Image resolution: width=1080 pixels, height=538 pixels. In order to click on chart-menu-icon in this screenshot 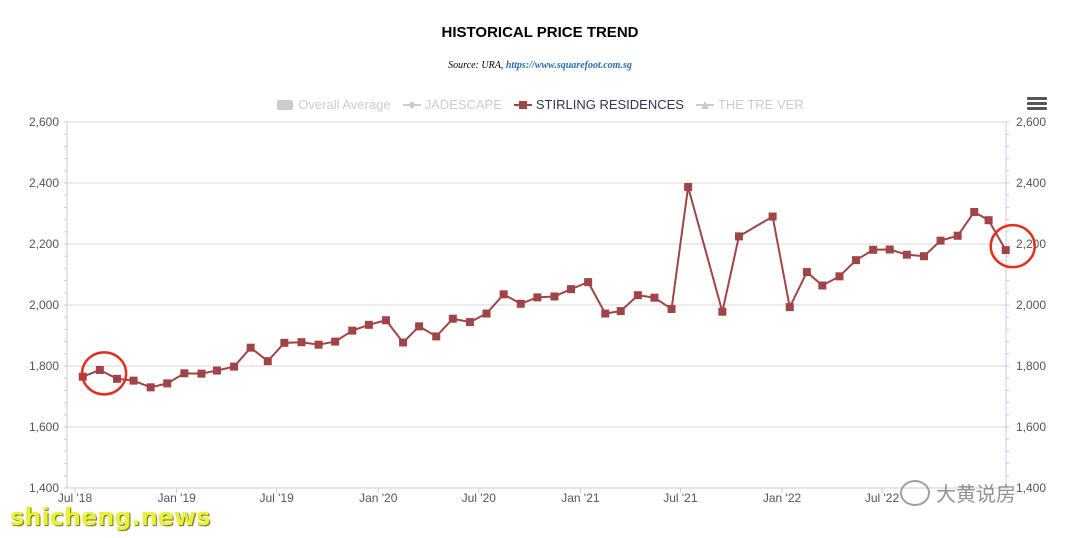, I will do `click(1037, 104)`.